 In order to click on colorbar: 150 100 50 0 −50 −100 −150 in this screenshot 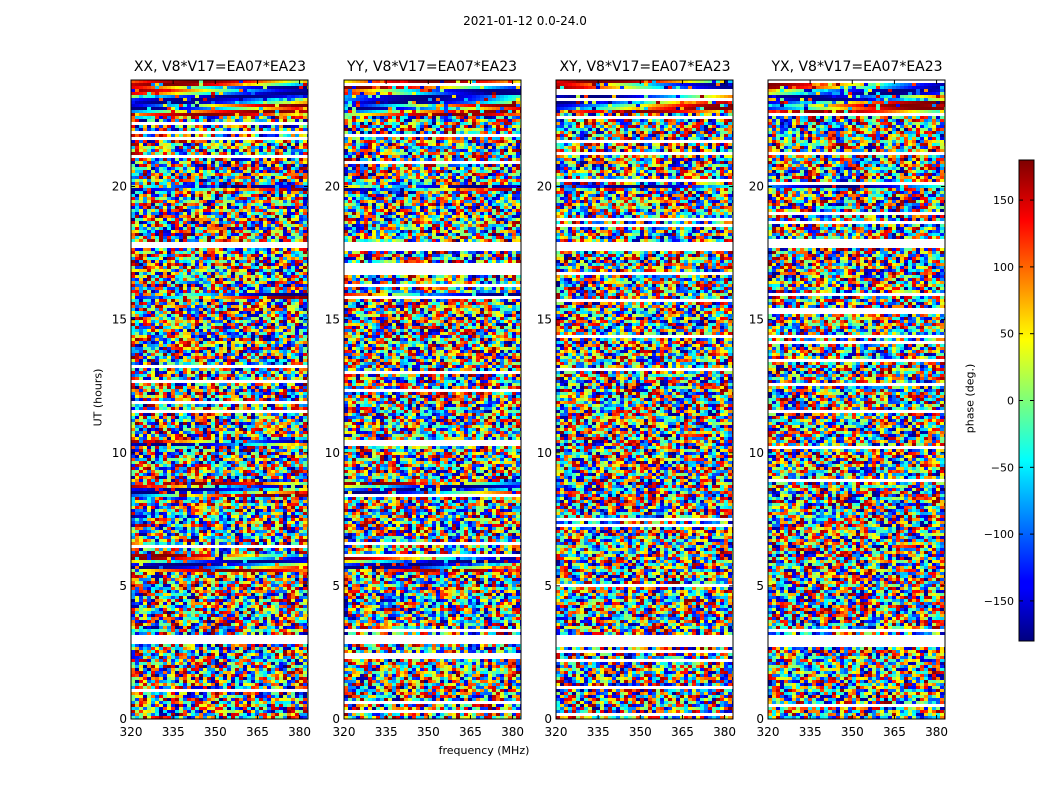, I will do `click(1009, 400)`.